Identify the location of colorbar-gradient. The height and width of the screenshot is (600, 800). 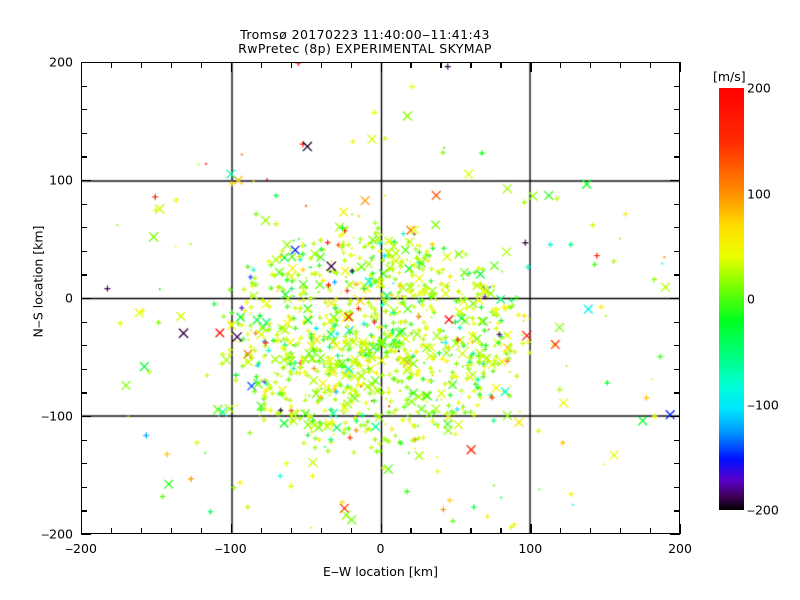
(731, 299).